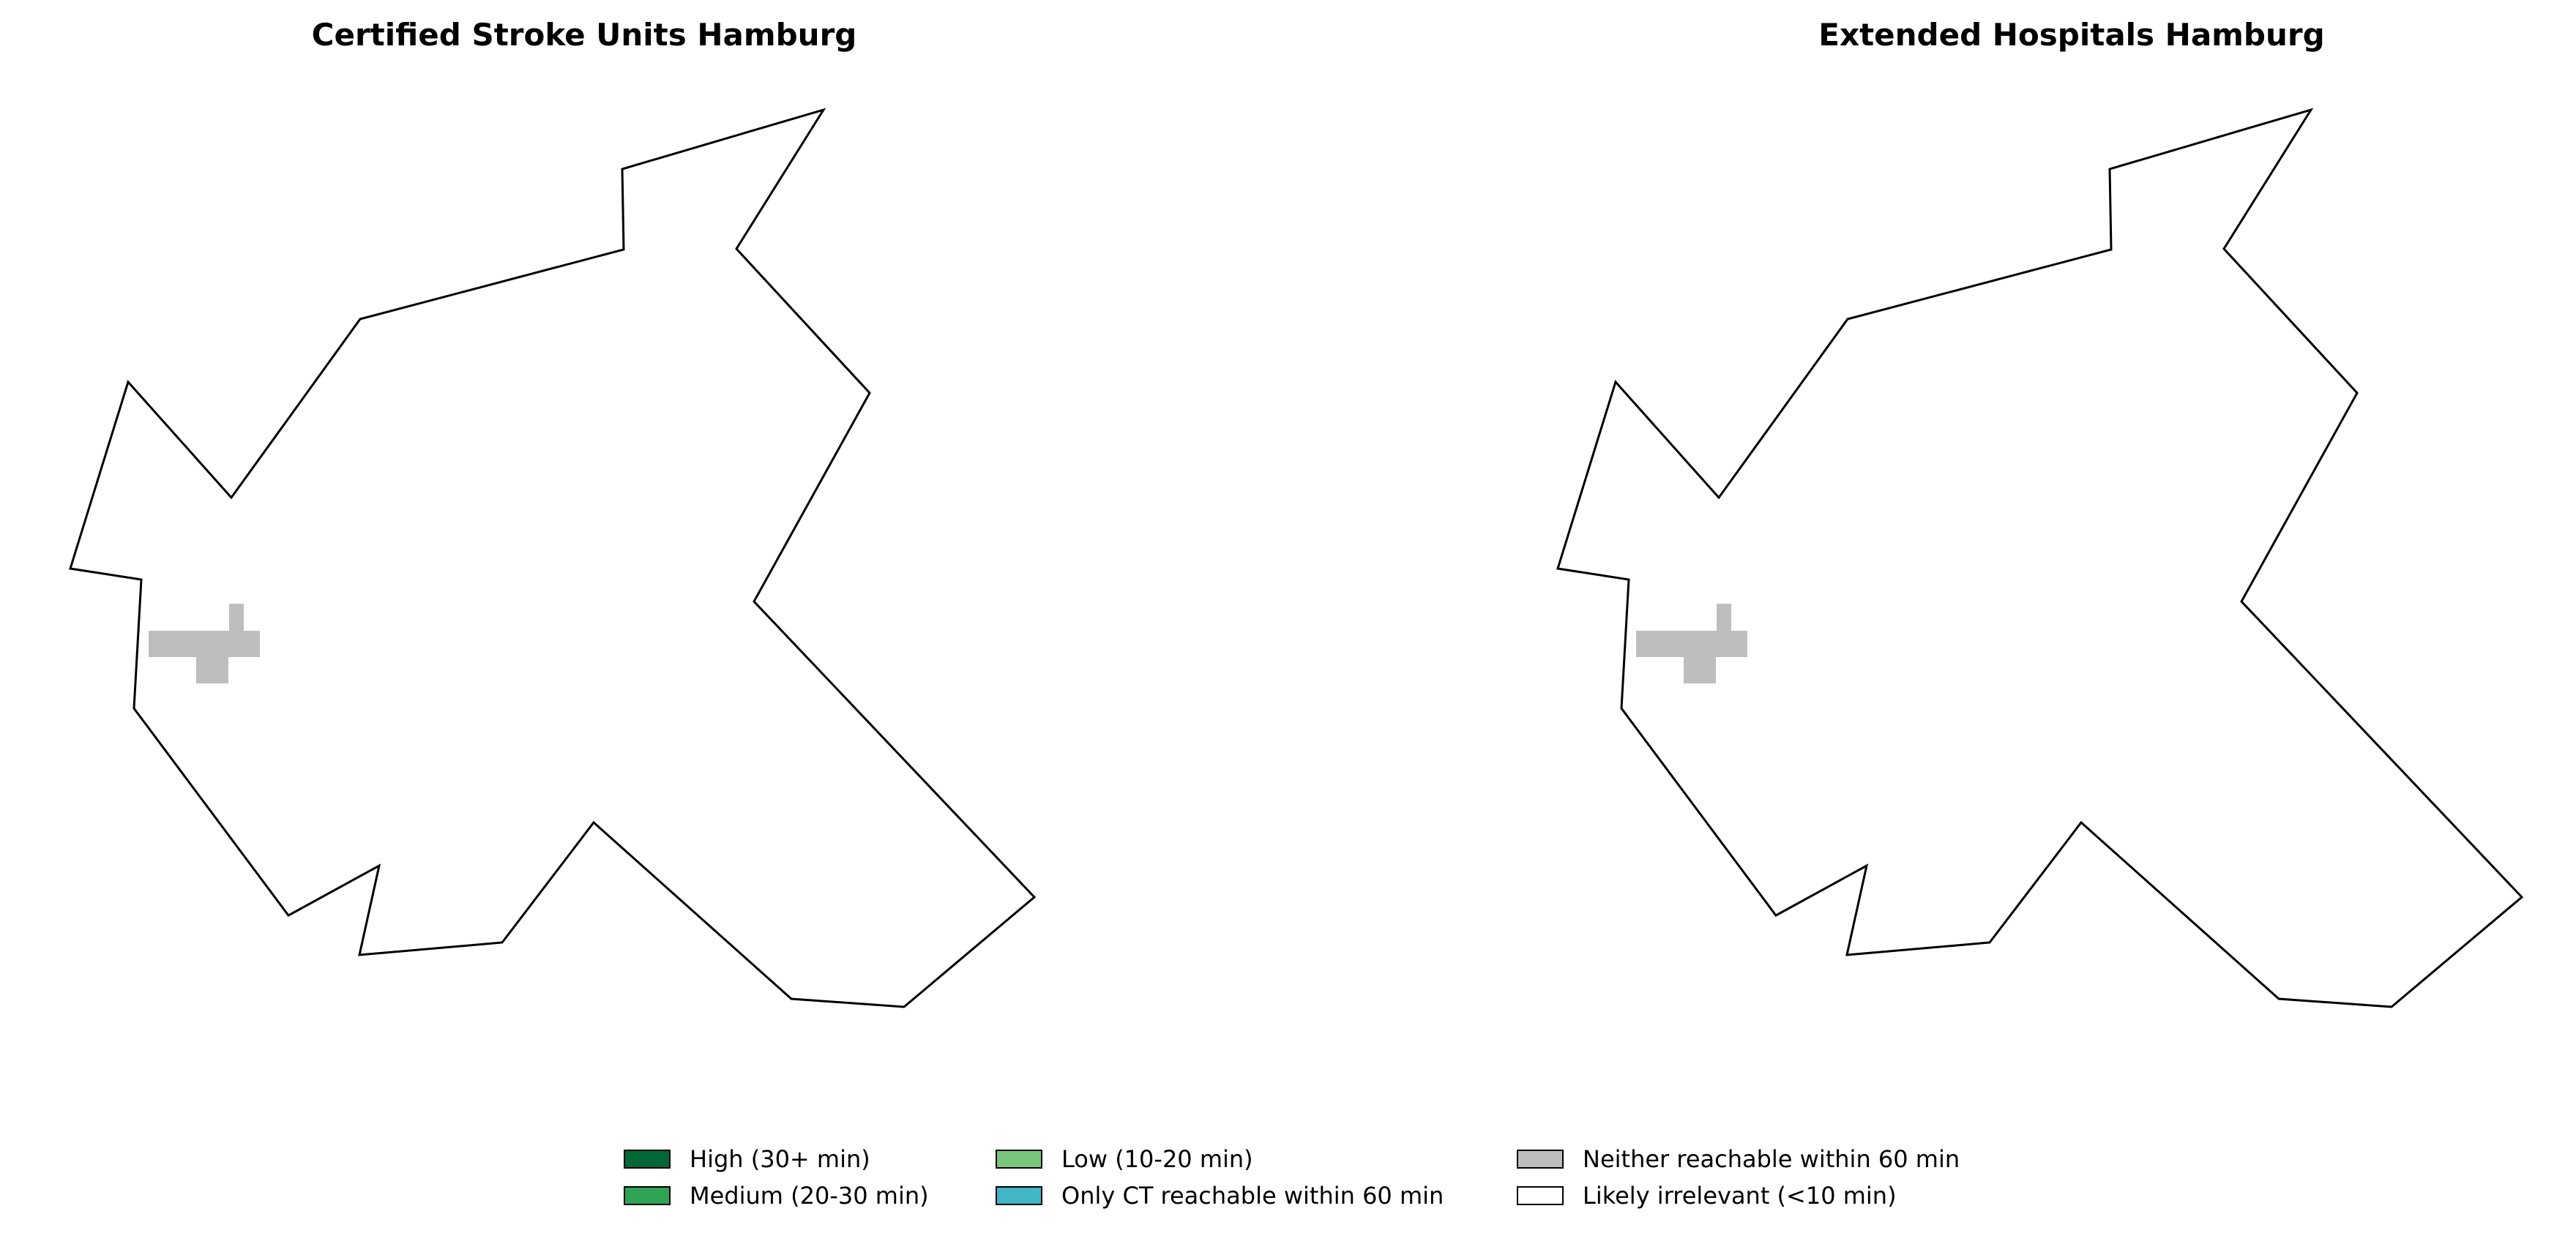 The height and width of the screenshot is (1233, 2576). What do you see at coordinates (1740, 1196) in the screenshot?
I see `legend-label: Likely irrelevant (<10 min)` at bounding box center [1740, 1196].